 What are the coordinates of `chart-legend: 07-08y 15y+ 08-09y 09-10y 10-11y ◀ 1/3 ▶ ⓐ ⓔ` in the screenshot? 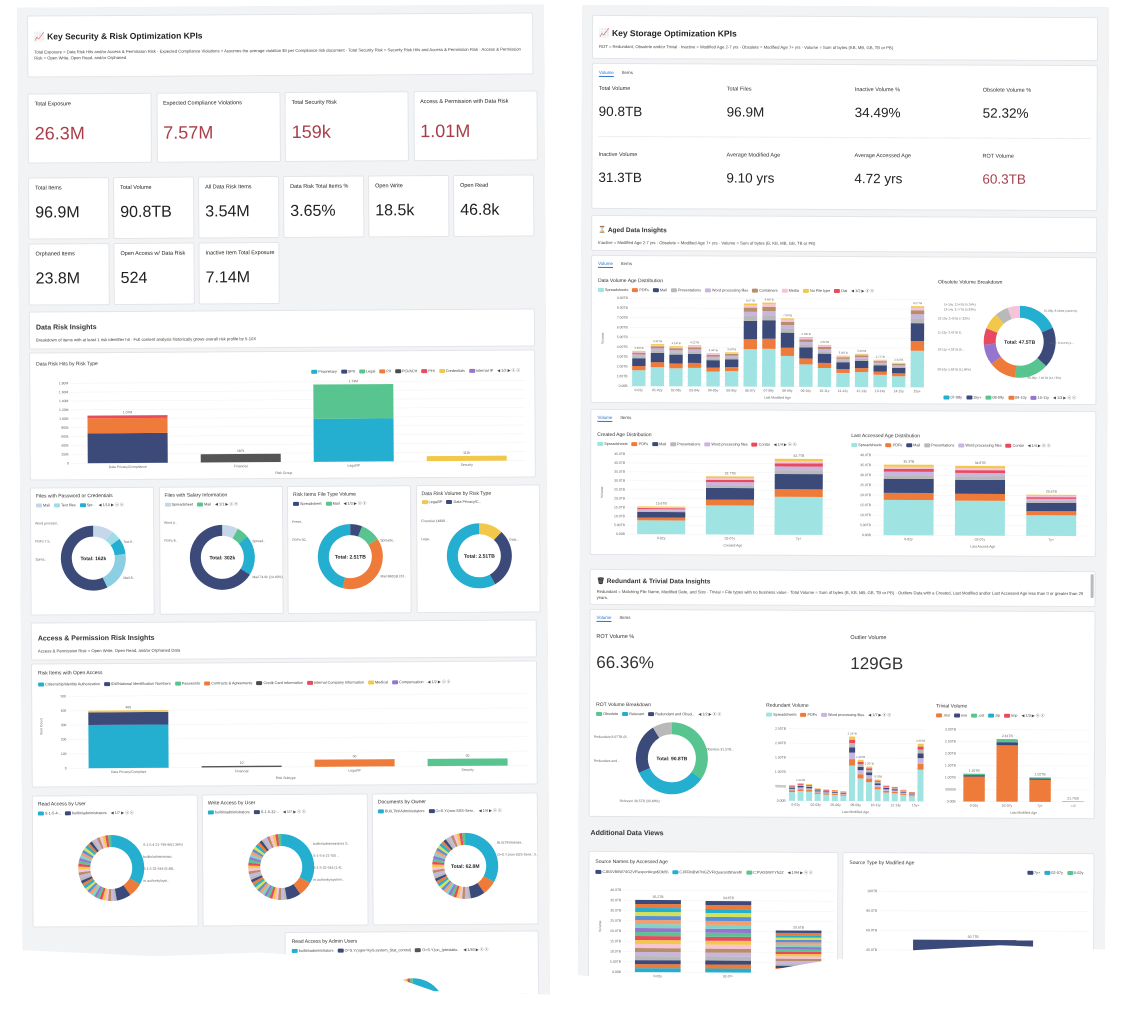 It's located at (1009, 397).